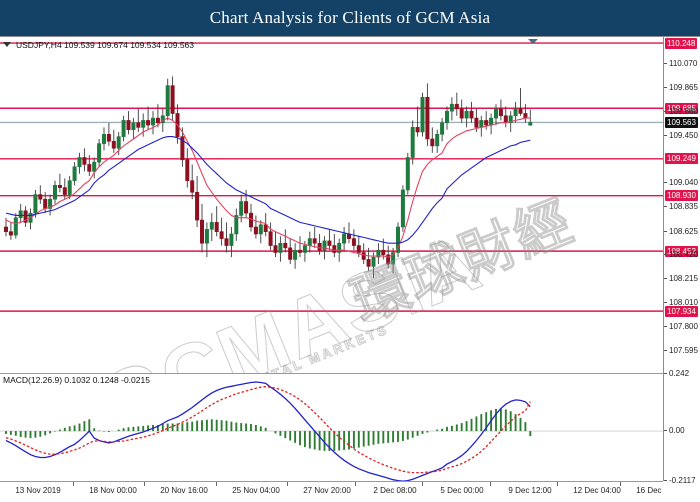  I want to click on price-tick-label: 108.215, so click(681, 279).